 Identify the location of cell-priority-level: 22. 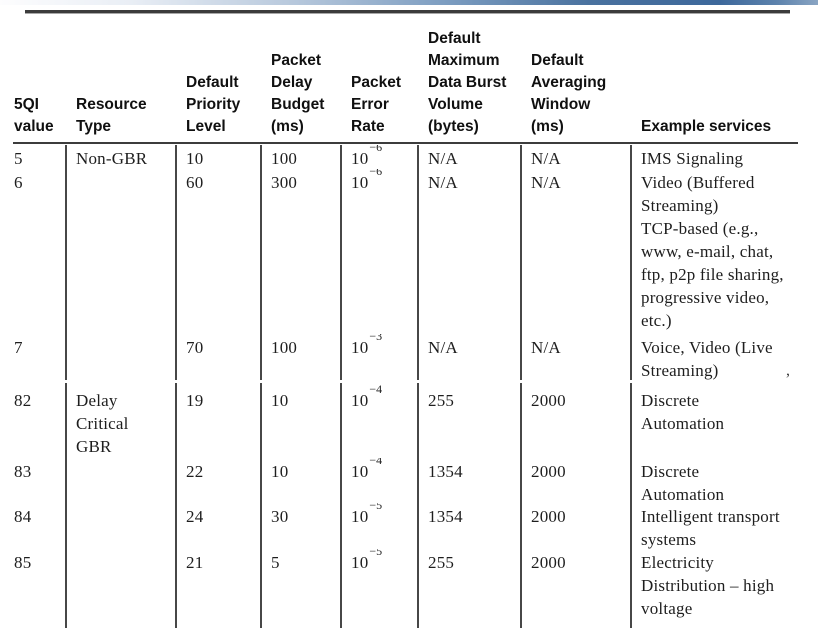
(217, 480).